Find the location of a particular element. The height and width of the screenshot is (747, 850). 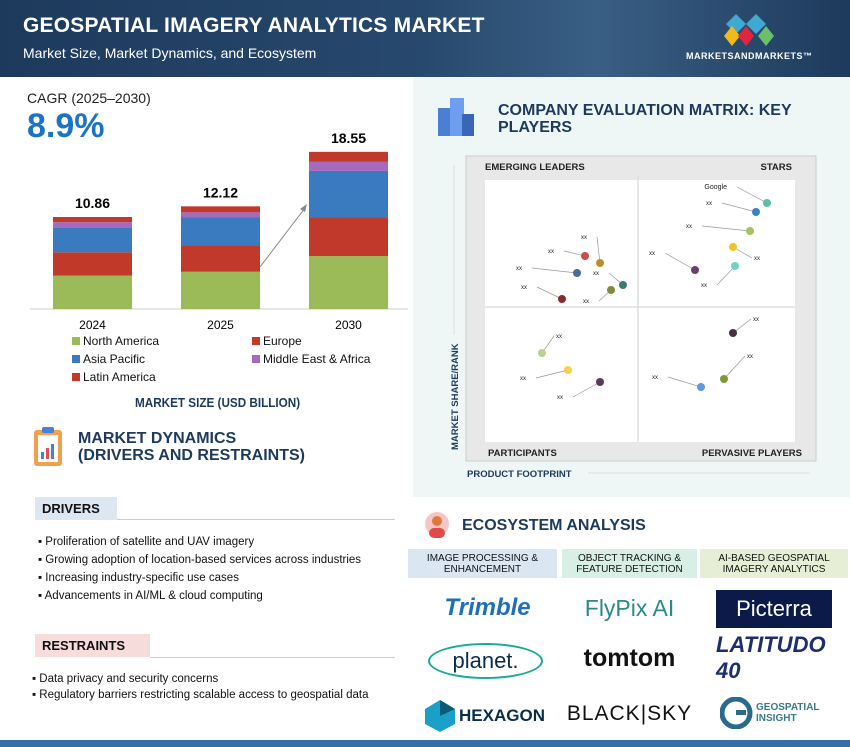

legend-label: Middle East & Africa is located at coordinates (317, 359).